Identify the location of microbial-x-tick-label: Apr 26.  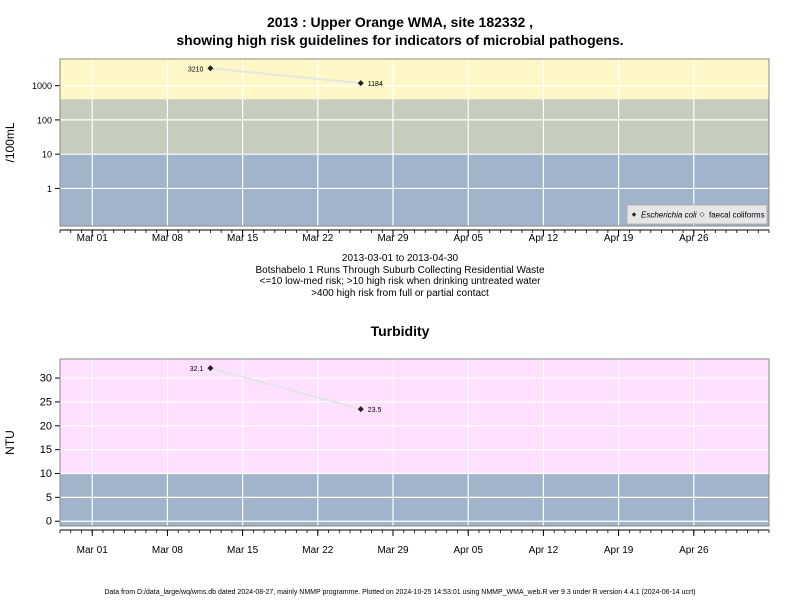
(694, 238).